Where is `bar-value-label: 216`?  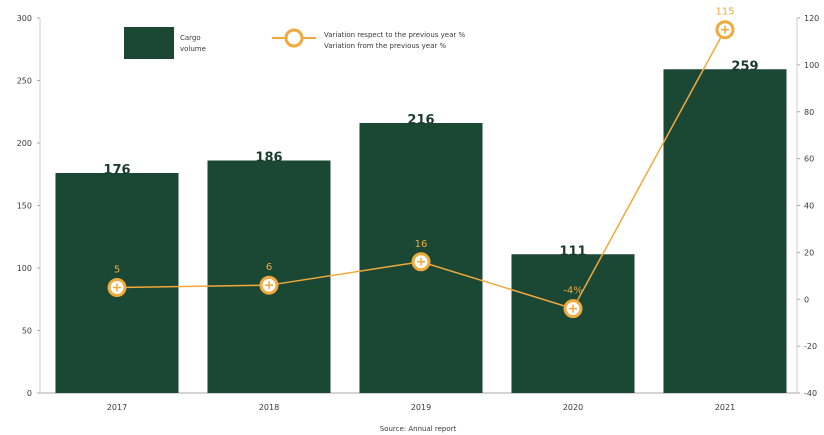
bar-value-label: 216 is located at coordinates (420, 120).